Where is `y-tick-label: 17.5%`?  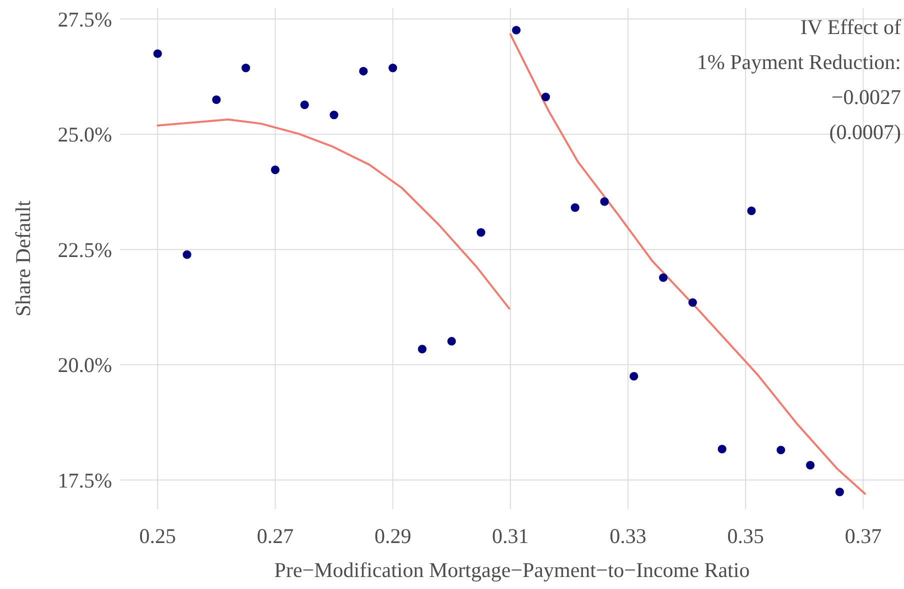 y-tick-label: 17.5% is located at coordinates (85, 480).